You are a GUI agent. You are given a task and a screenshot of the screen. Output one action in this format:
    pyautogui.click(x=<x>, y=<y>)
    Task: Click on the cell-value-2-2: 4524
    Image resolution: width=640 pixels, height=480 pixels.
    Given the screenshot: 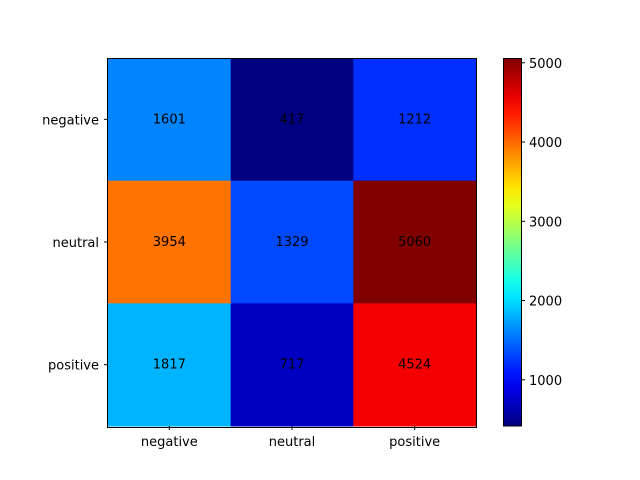 What is the action you would take?
    pyautogui.click(x=414, y=365)
    